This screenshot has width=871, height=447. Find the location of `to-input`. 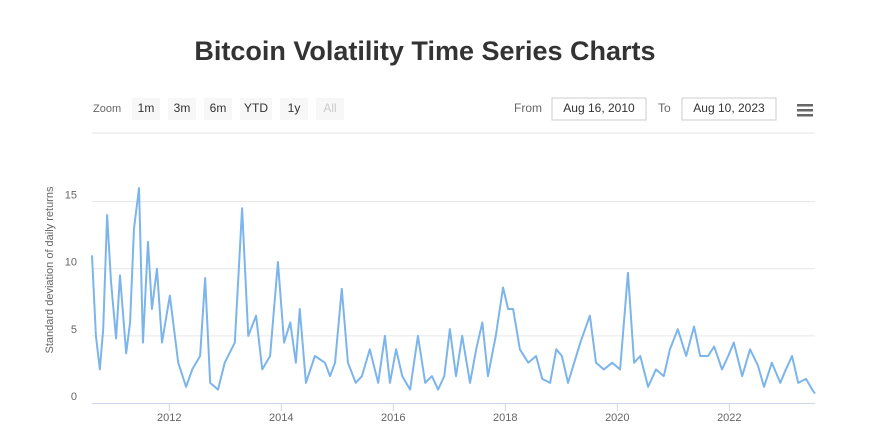

to-input is located at coordinates (729, 109).